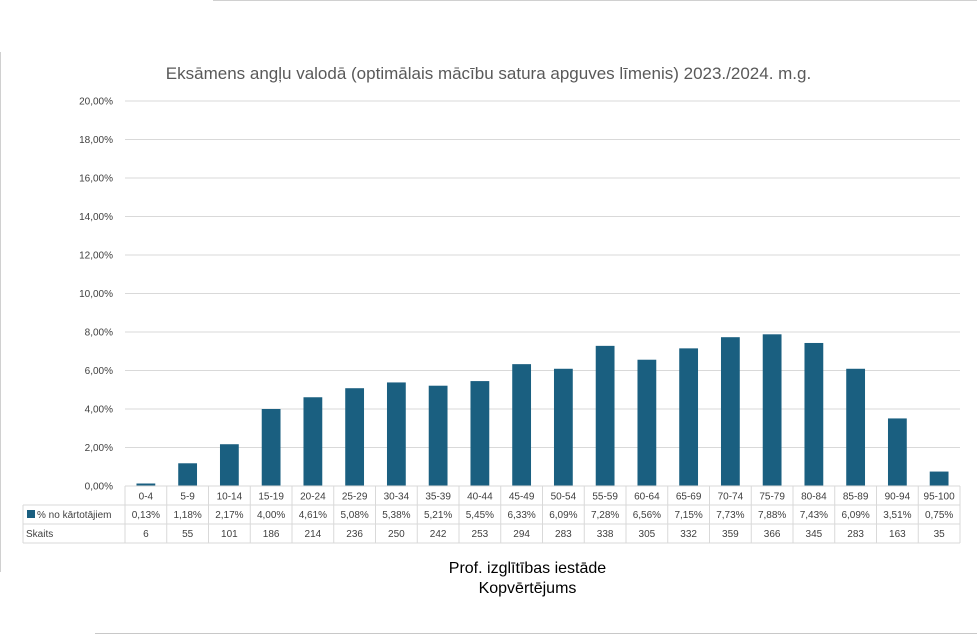  What do you see at coordinates (271, 515) in the screenshot?
I see `data-label: 4,00%` at bounding box center [271, 515].